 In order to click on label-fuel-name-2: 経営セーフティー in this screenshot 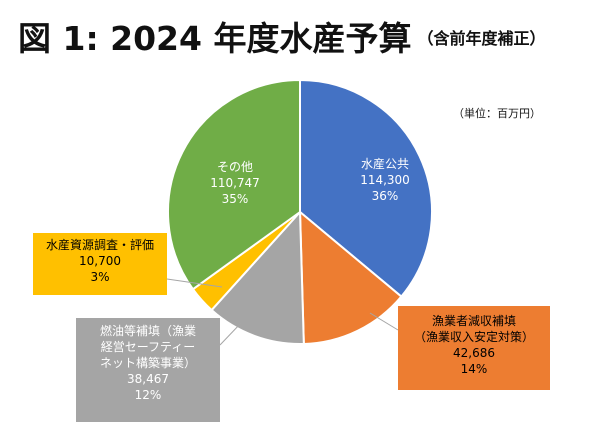, I will do `click(148, 347)`.